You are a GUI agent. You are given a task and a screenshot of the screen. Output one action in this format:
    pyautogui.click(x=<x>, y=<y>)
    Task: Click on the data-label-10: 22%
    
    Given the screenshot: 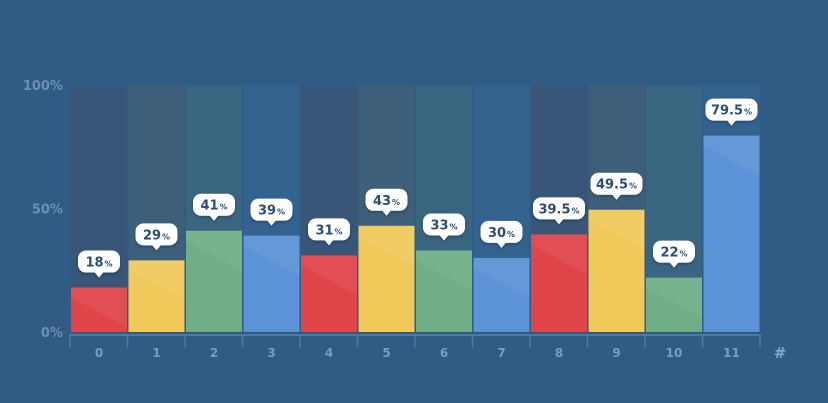 What is the action you would take?
    pyautogui.click(x=673, y=253)
    